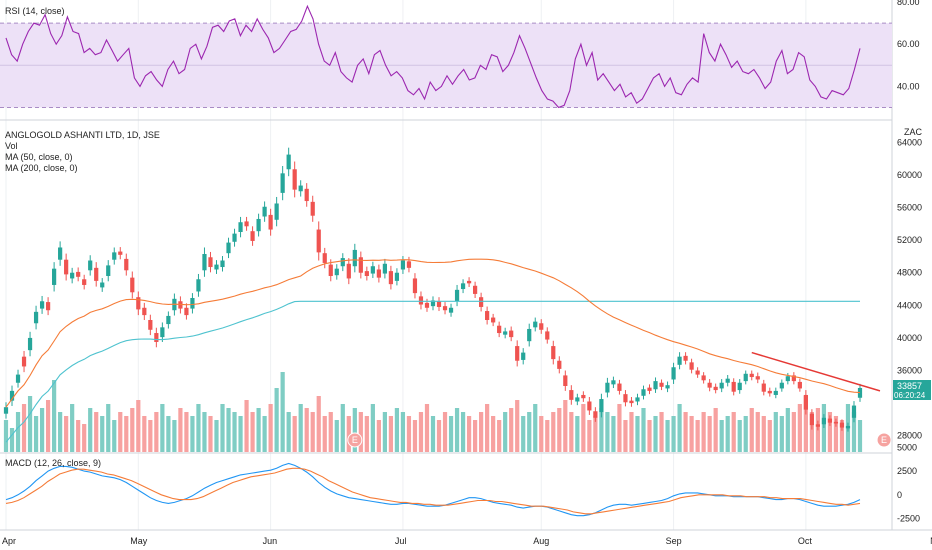  Describe the element at coordinates (909, 240) in the screenshot. I see `price-tick-label: 52000` at that location.